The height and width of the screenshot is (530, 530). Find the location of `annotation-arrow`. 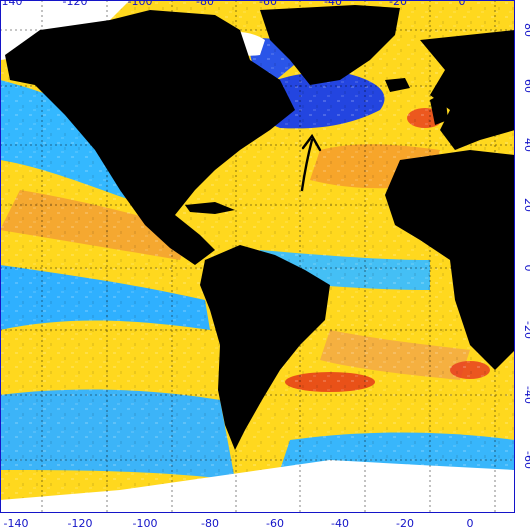

annotation-arrow is located at coordinates (311, 162).